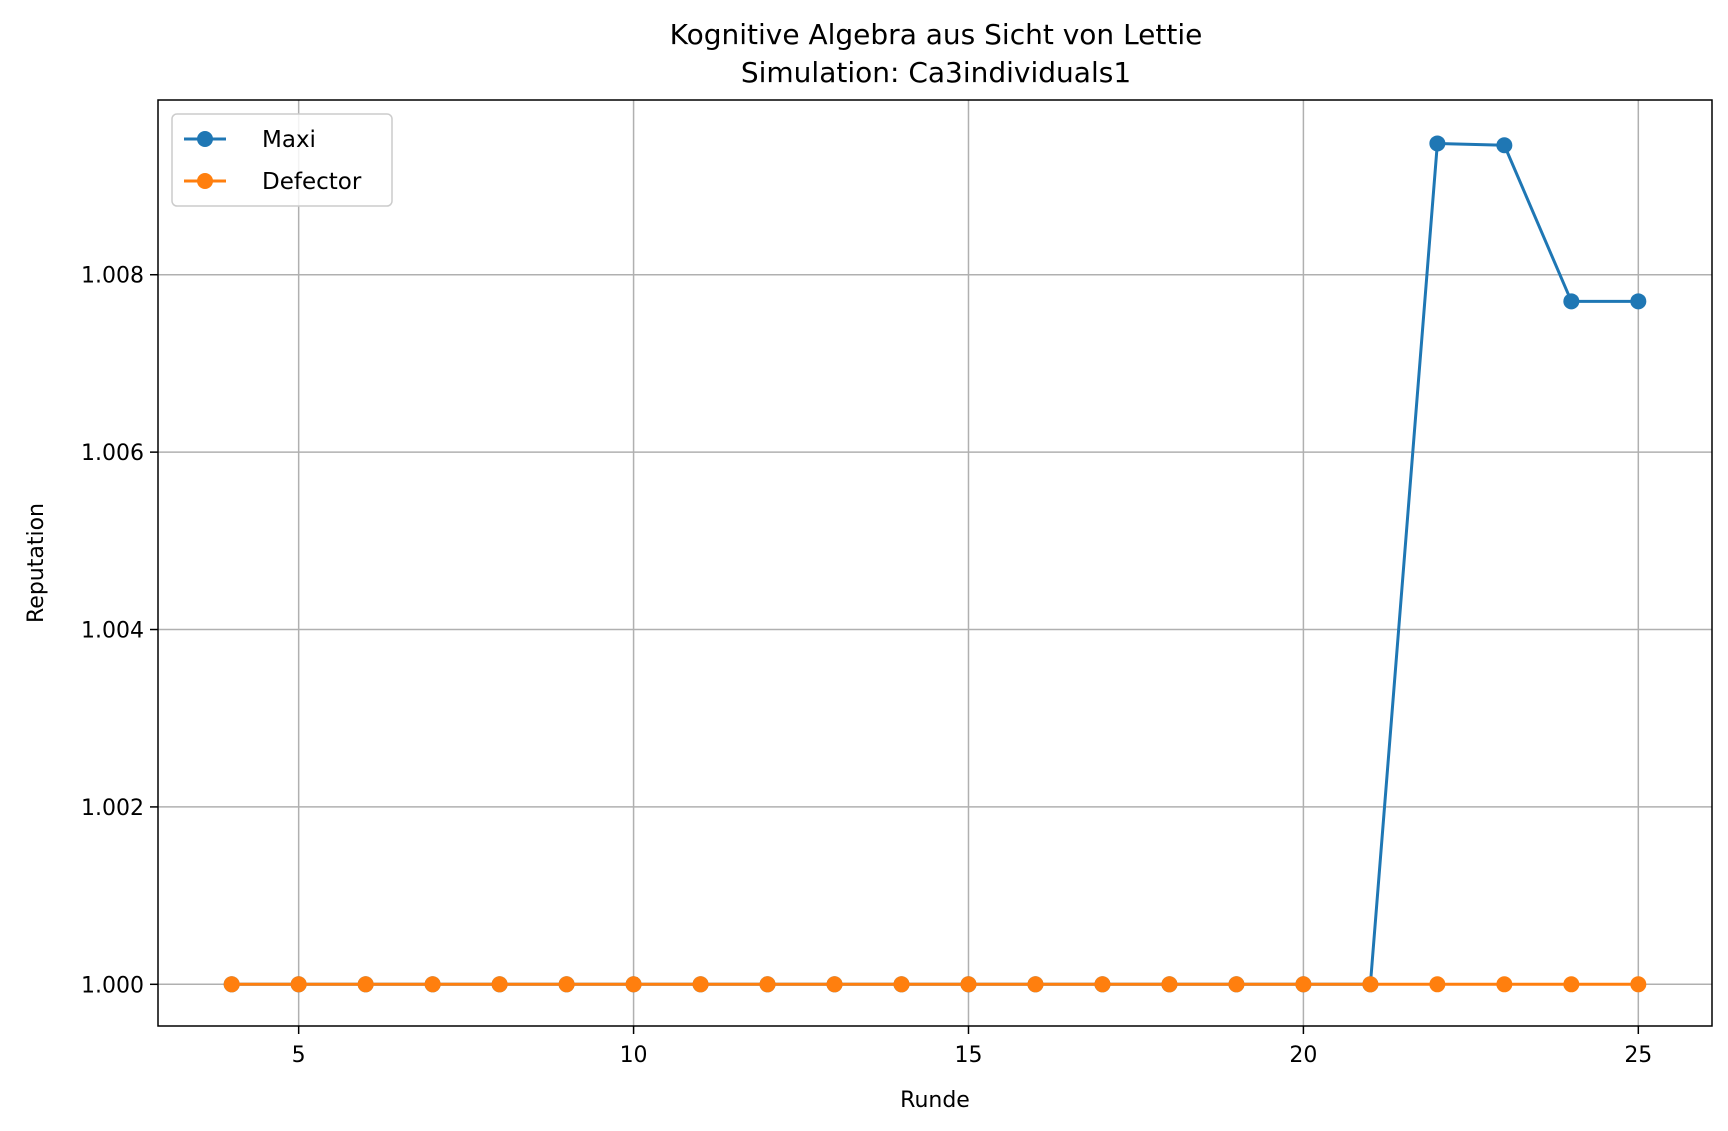 This screenshot has width=1728, height=1131. I want to click on legend-label-maxi: Maxi, so click(289, 140).